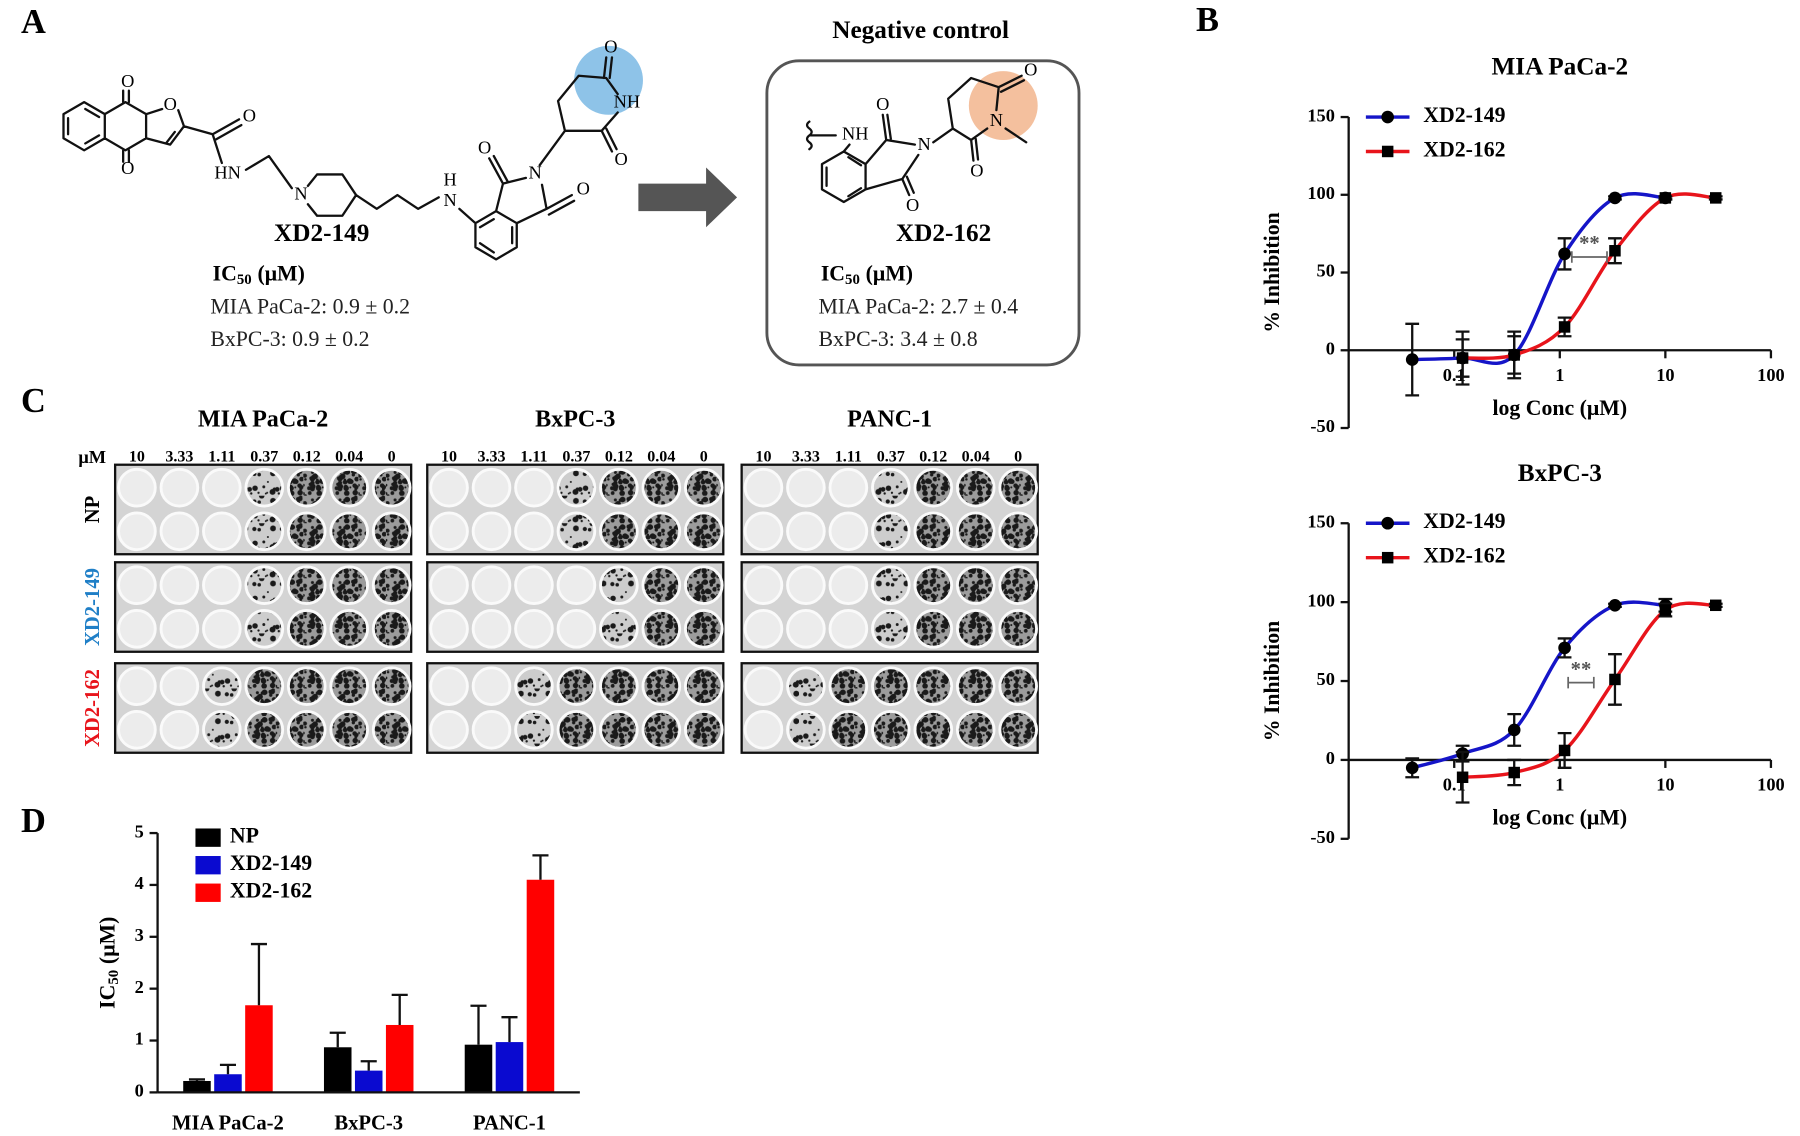 The width and height of the screenshot is (1800, 1136). What do you see at coordinates (1771, 785) in the screenshot?
I see `x-tick-label: 100` at bounding box center [1771, 785].